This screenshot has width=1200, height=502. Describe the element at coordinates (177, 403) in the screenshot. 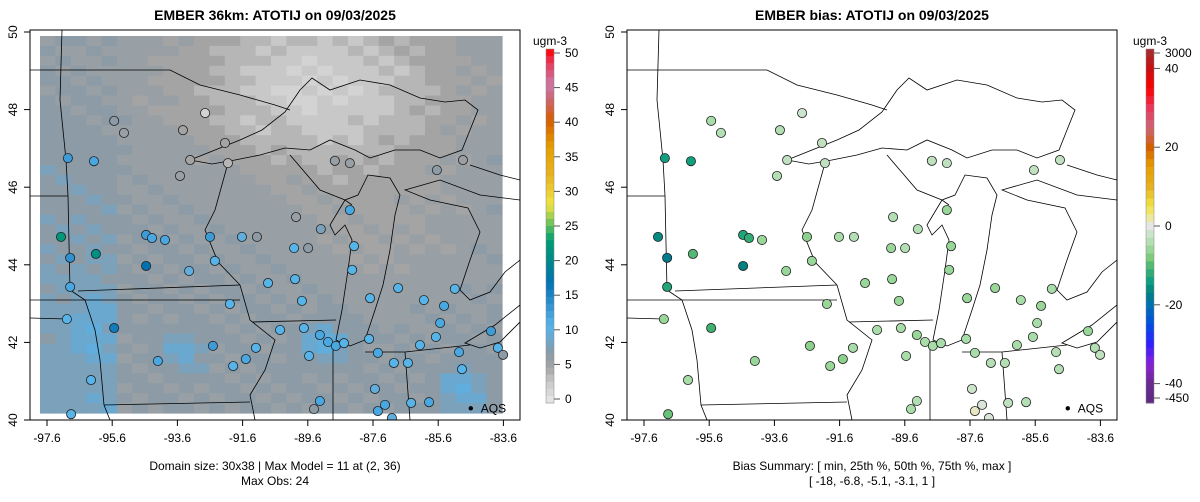

I see `state-boundary` at that location.